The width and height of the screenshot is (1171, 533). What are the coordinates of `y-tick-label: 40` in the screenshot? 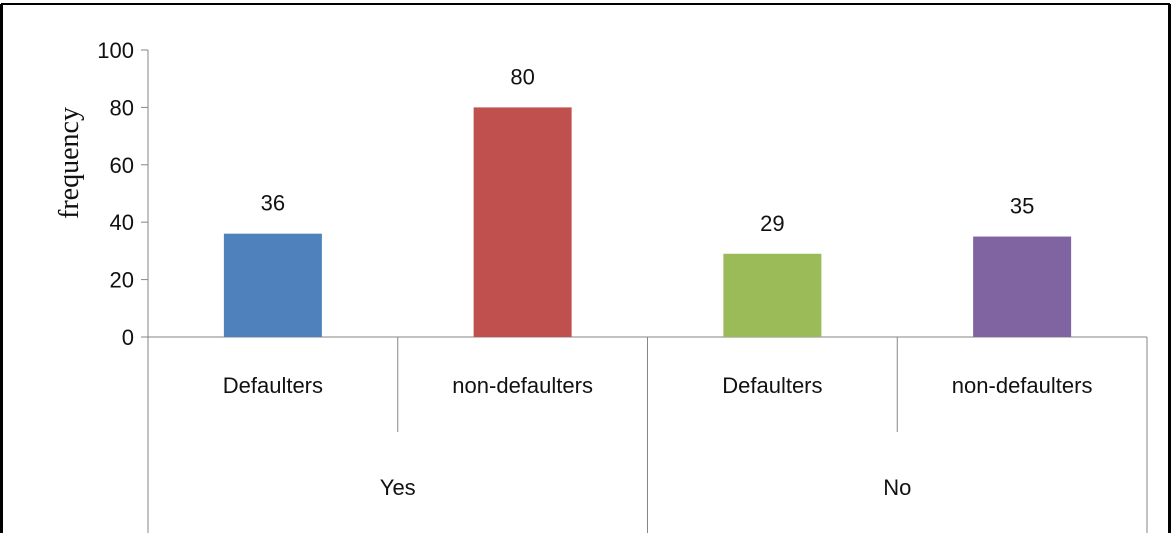 It's located at (122, 222).